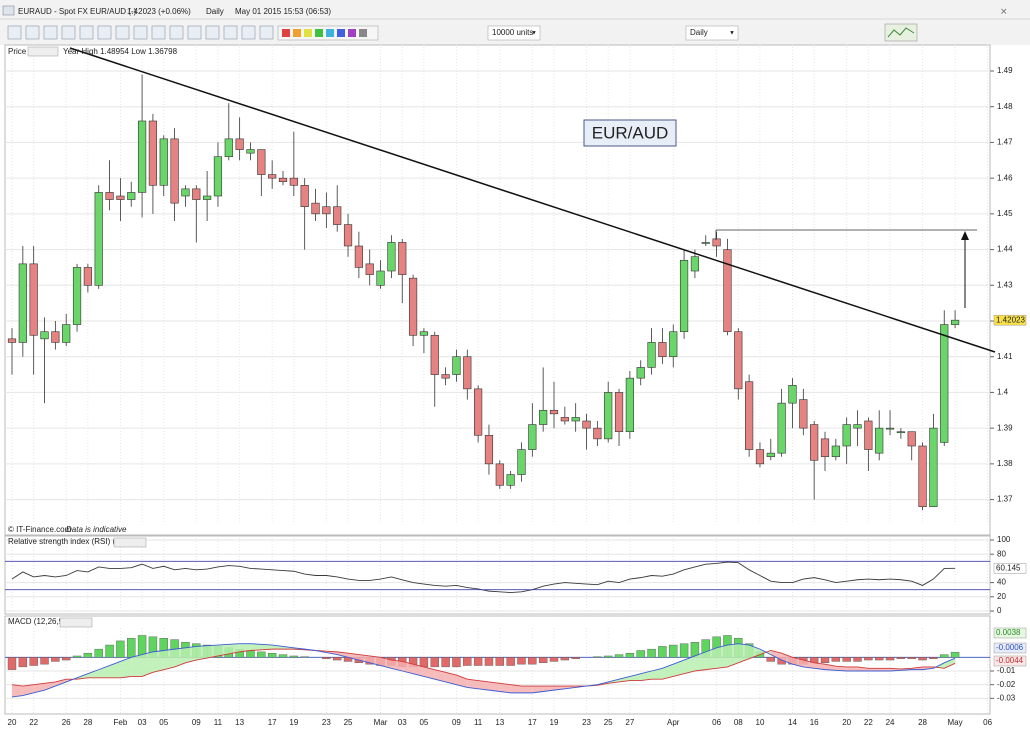  What do you see at coordinates (999, 610) in the screenshot?
I see `y-tick-label: 0` at bounding box center [999, 610].